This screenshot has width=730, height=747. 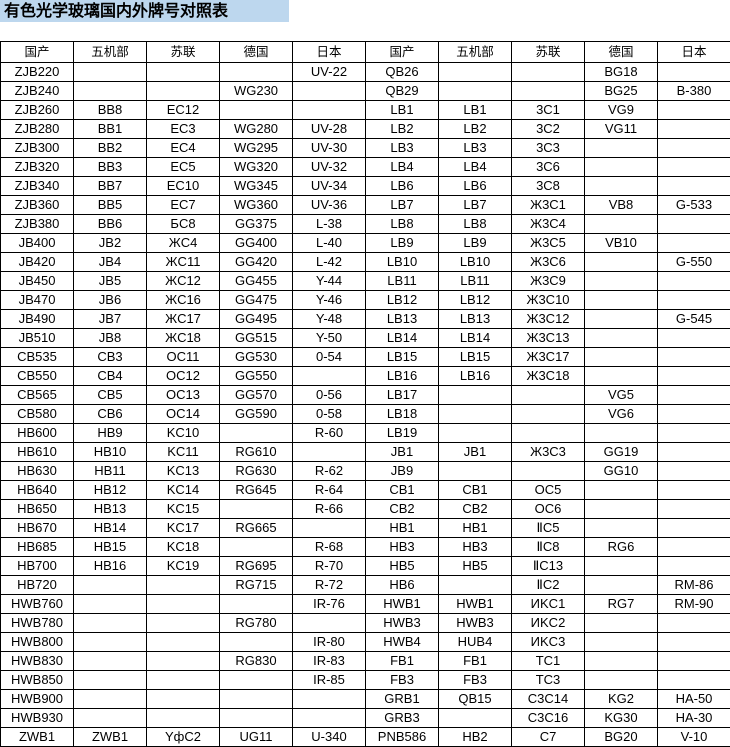 What do you see at coordinates (183, 167) in the screenshot?
I see `table-cell: EC5` at bounding box center [183, 167].